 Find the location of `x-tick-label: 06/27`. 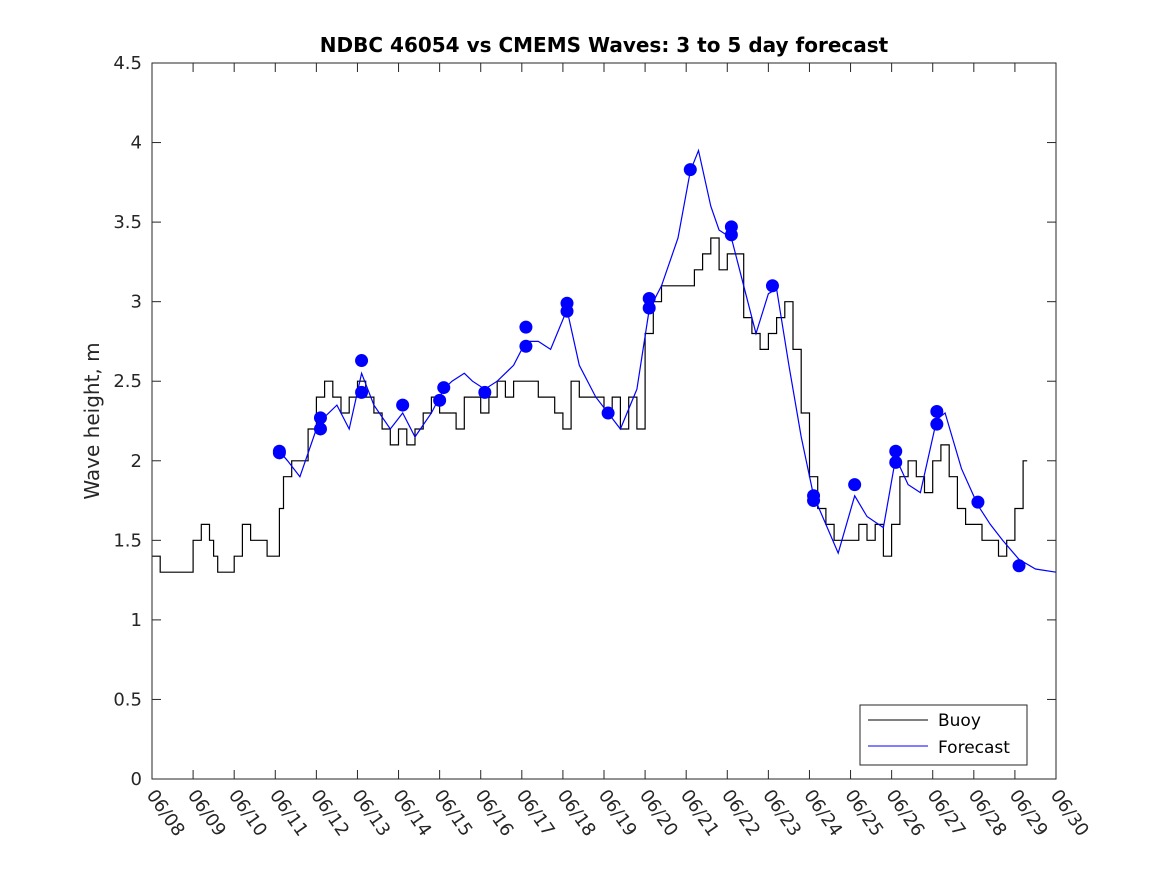

x-tick-label: 06/27 is located at coordinates (946, 813).